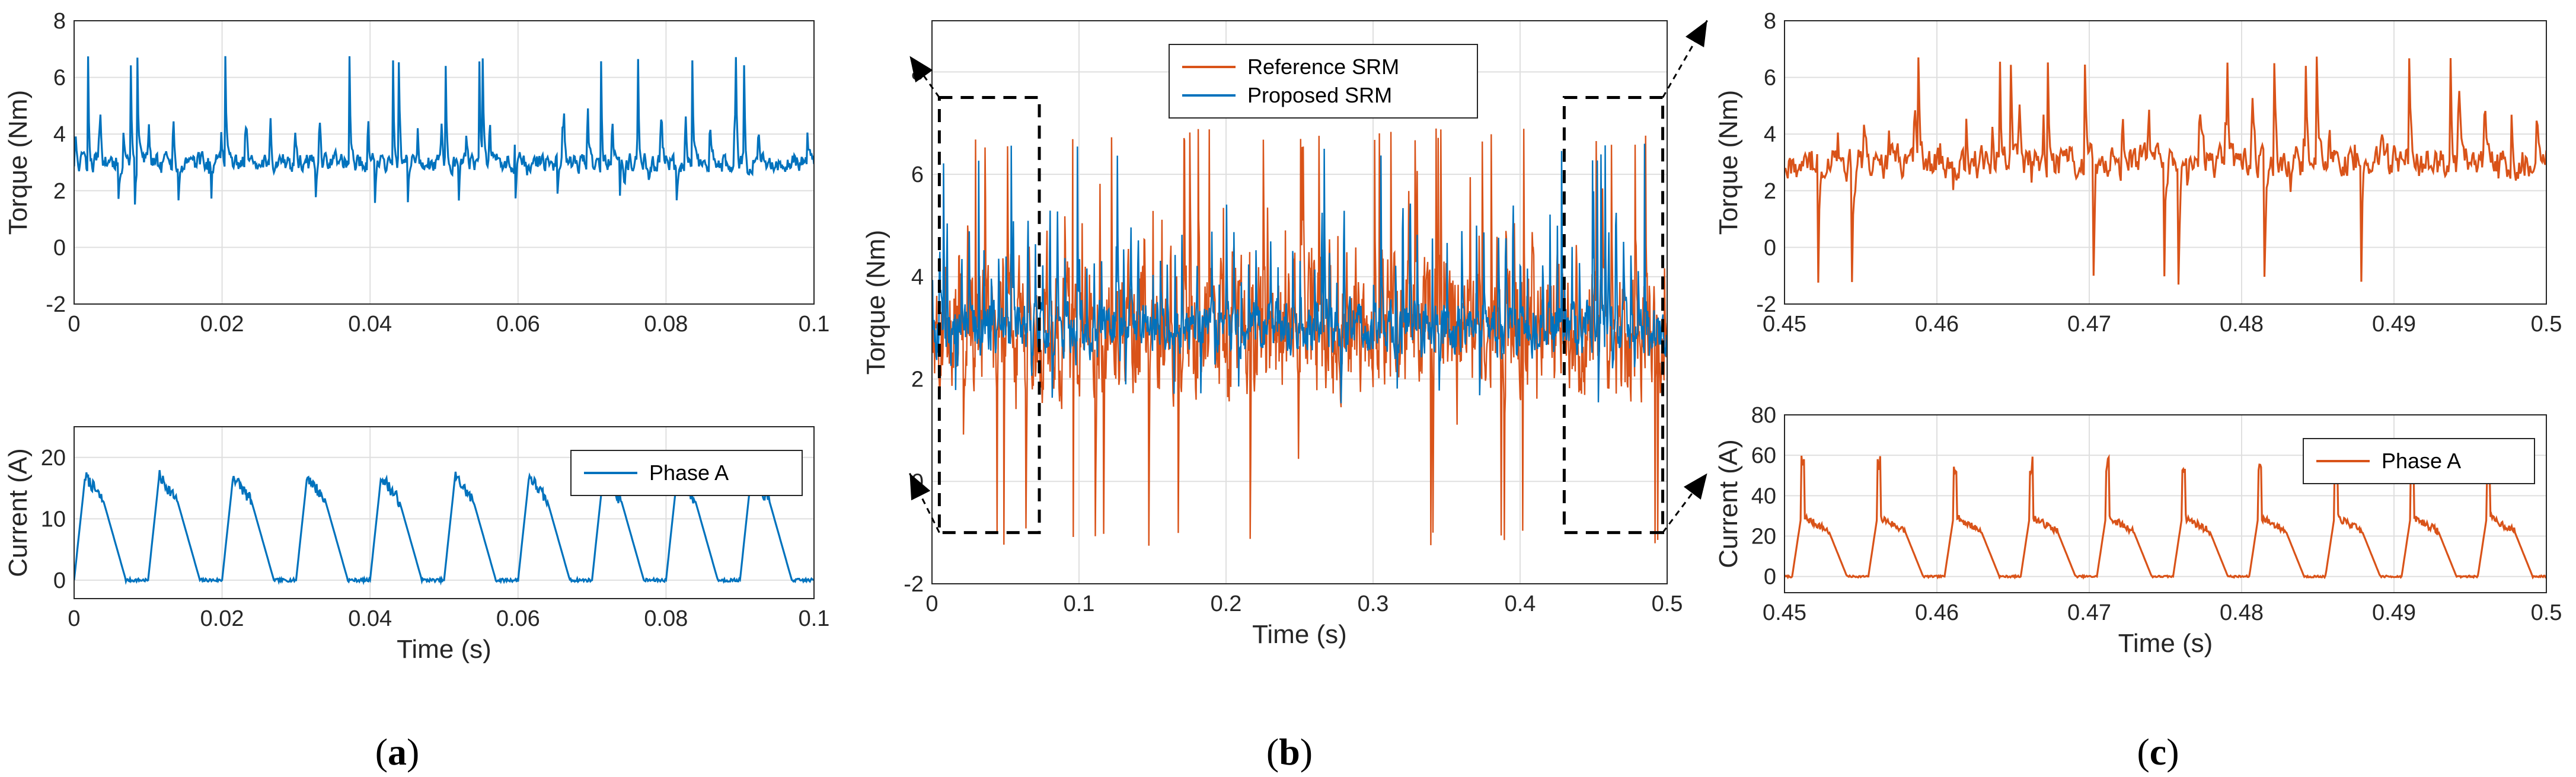  I want to click on legend: Reference SRM Proposed SRM, so click(1323, 81).